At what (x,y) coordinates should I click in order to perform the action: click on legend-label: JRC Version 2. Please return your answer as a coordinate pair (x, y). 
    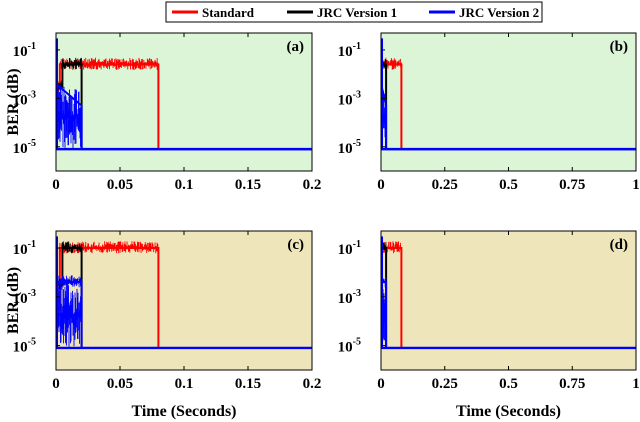
    Looking at the image, I should click on (499, 12).